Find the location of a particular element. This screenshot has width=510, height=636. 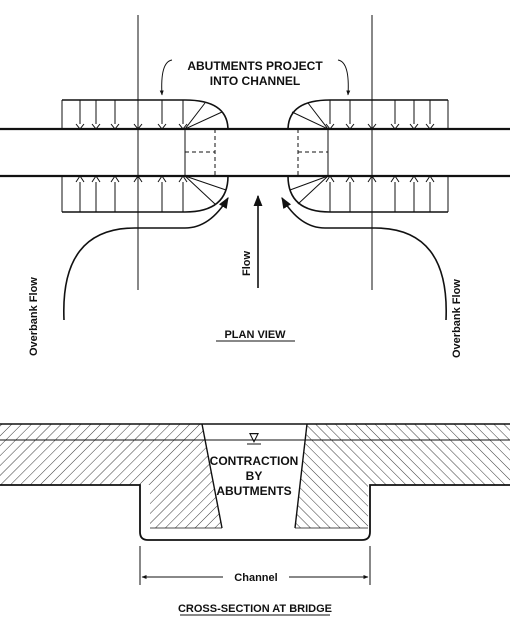

overbank-flow-label-right: Overbank Flow is located at coordinates (457, 318).